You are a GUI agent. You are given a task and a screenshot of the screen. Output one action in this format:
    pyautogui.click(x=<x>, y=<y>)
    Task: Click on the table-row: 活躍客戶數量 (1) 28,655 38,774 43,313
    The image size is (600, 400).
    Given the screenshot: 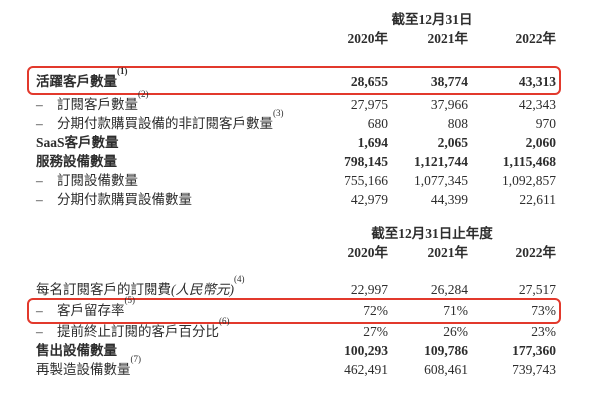 What is the action you would take?
    pyautogui.click(x=294, y=80)
    